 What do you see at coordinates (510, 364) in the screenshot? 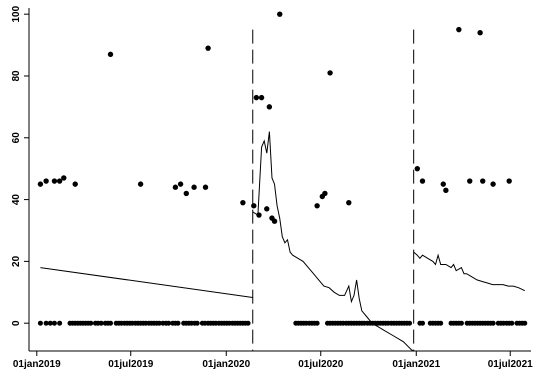
I see `x-tick-label: 01jul2021` at bounding box center [510, 364].